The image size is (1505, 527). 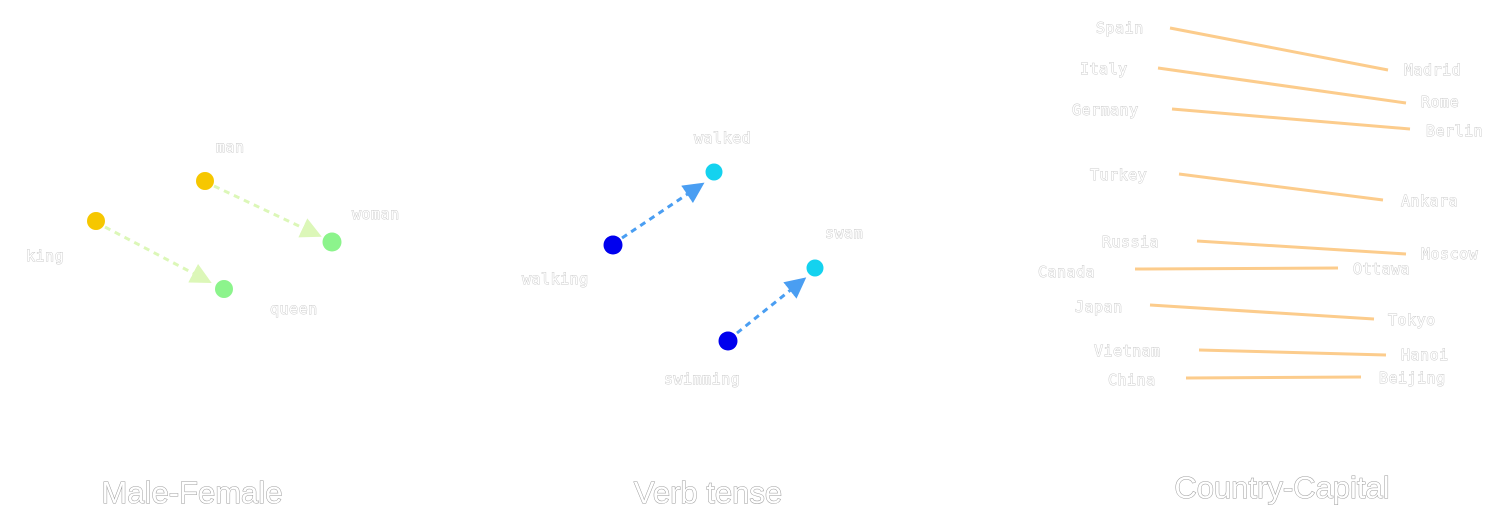 What do you see at coordinates (192, 492) in the screenshot?
I see `panel-title-male-female: Male-Female` at bounding box center [192, 492].